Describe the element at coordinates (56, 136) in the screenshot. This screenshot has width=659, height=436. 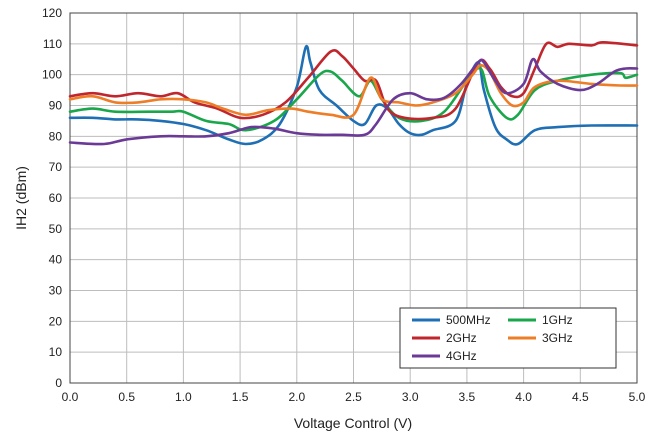
I see `y-tick-label: 80` at that location.